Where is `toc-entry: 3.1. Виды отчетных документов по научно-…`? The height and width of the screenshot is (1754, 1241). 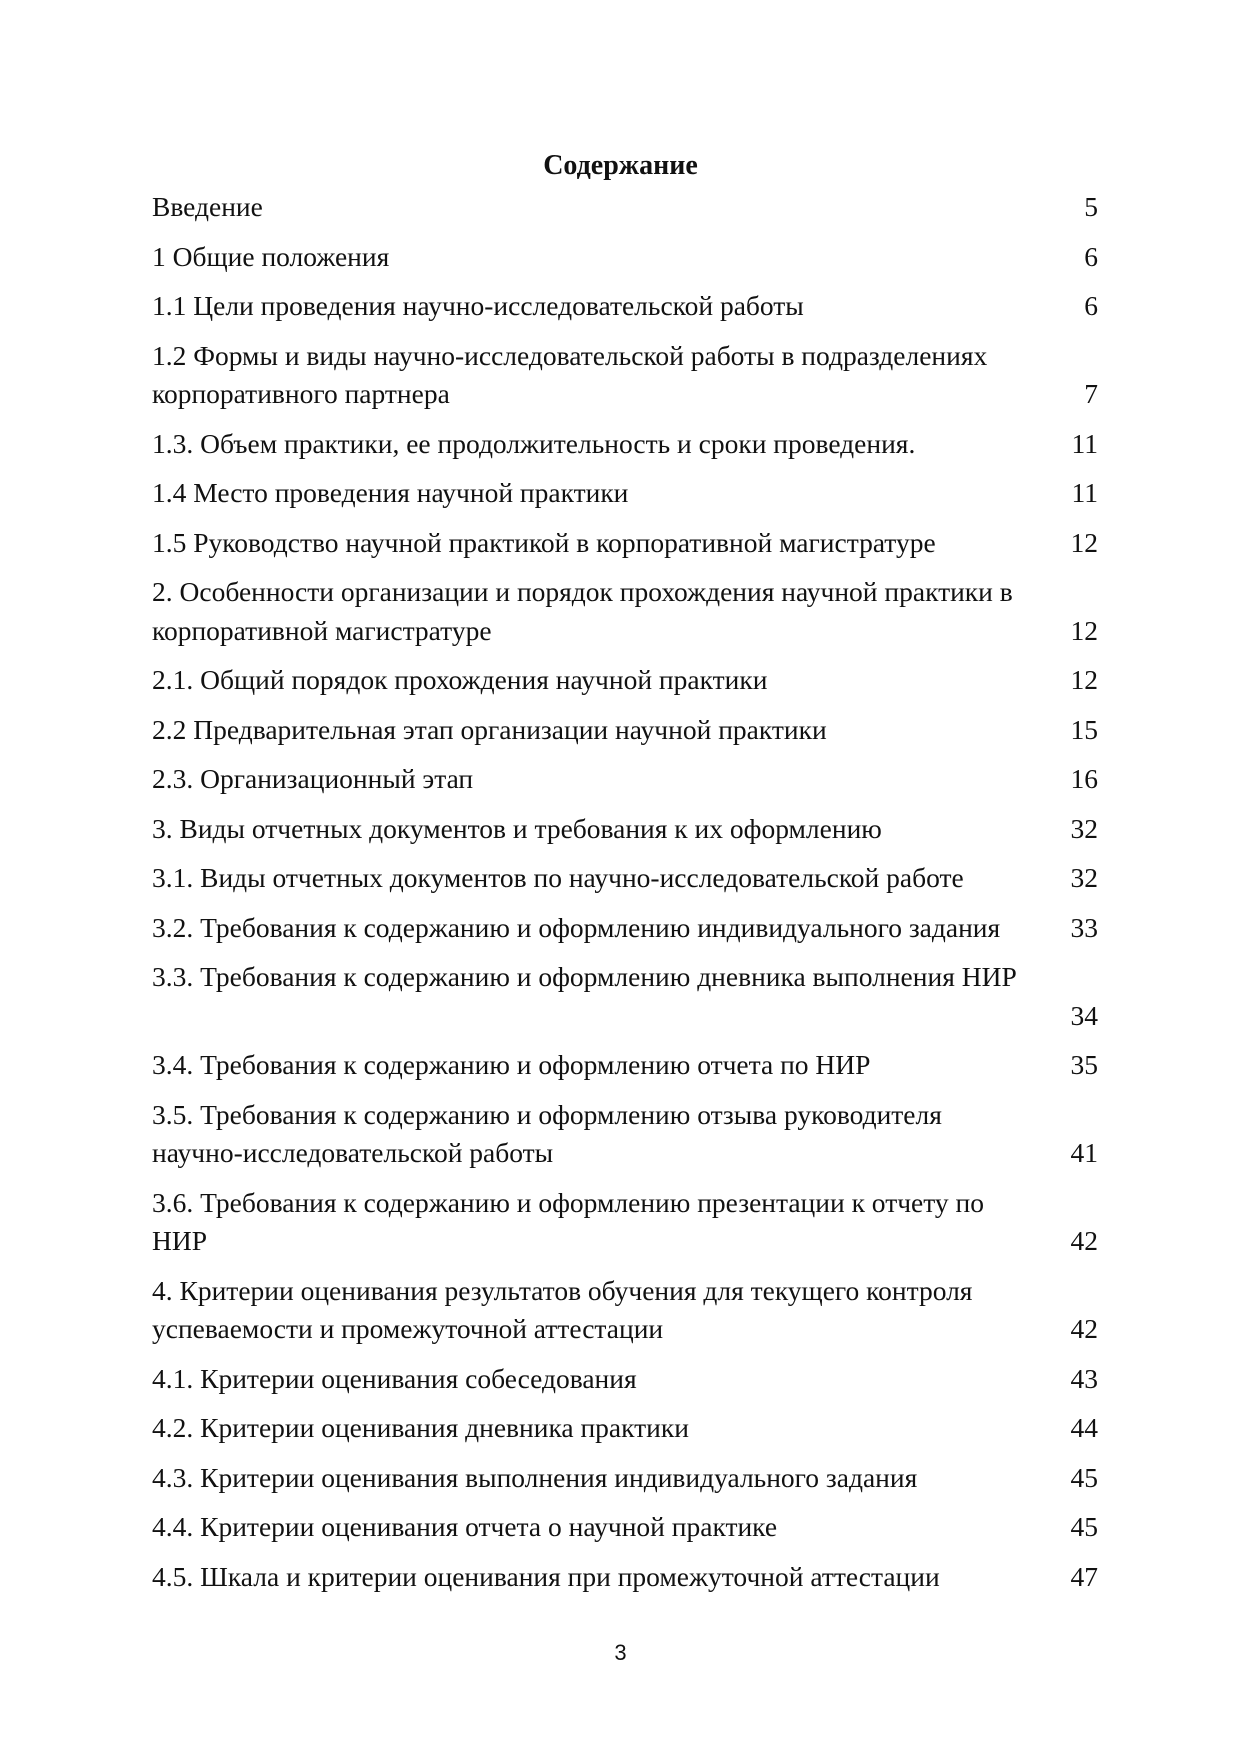
toc-entry: 3.1. Виды отчетных документов по научно-… is located at coordinates (625, 878).